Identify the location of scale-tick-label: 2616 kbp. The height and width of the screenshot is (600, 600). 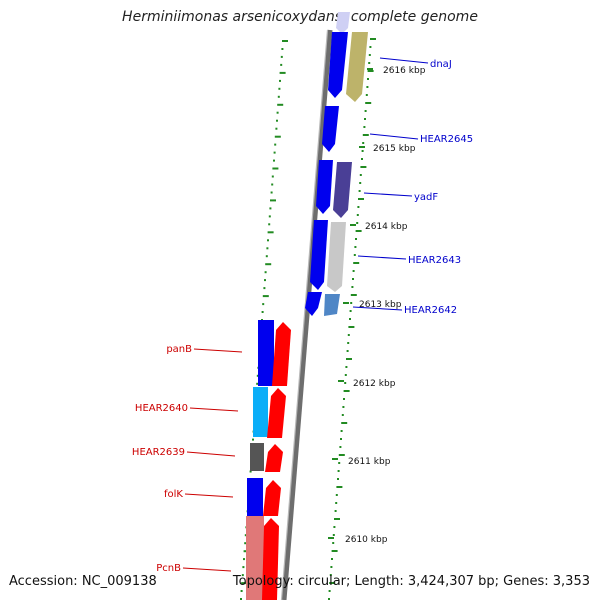
(404, 71).